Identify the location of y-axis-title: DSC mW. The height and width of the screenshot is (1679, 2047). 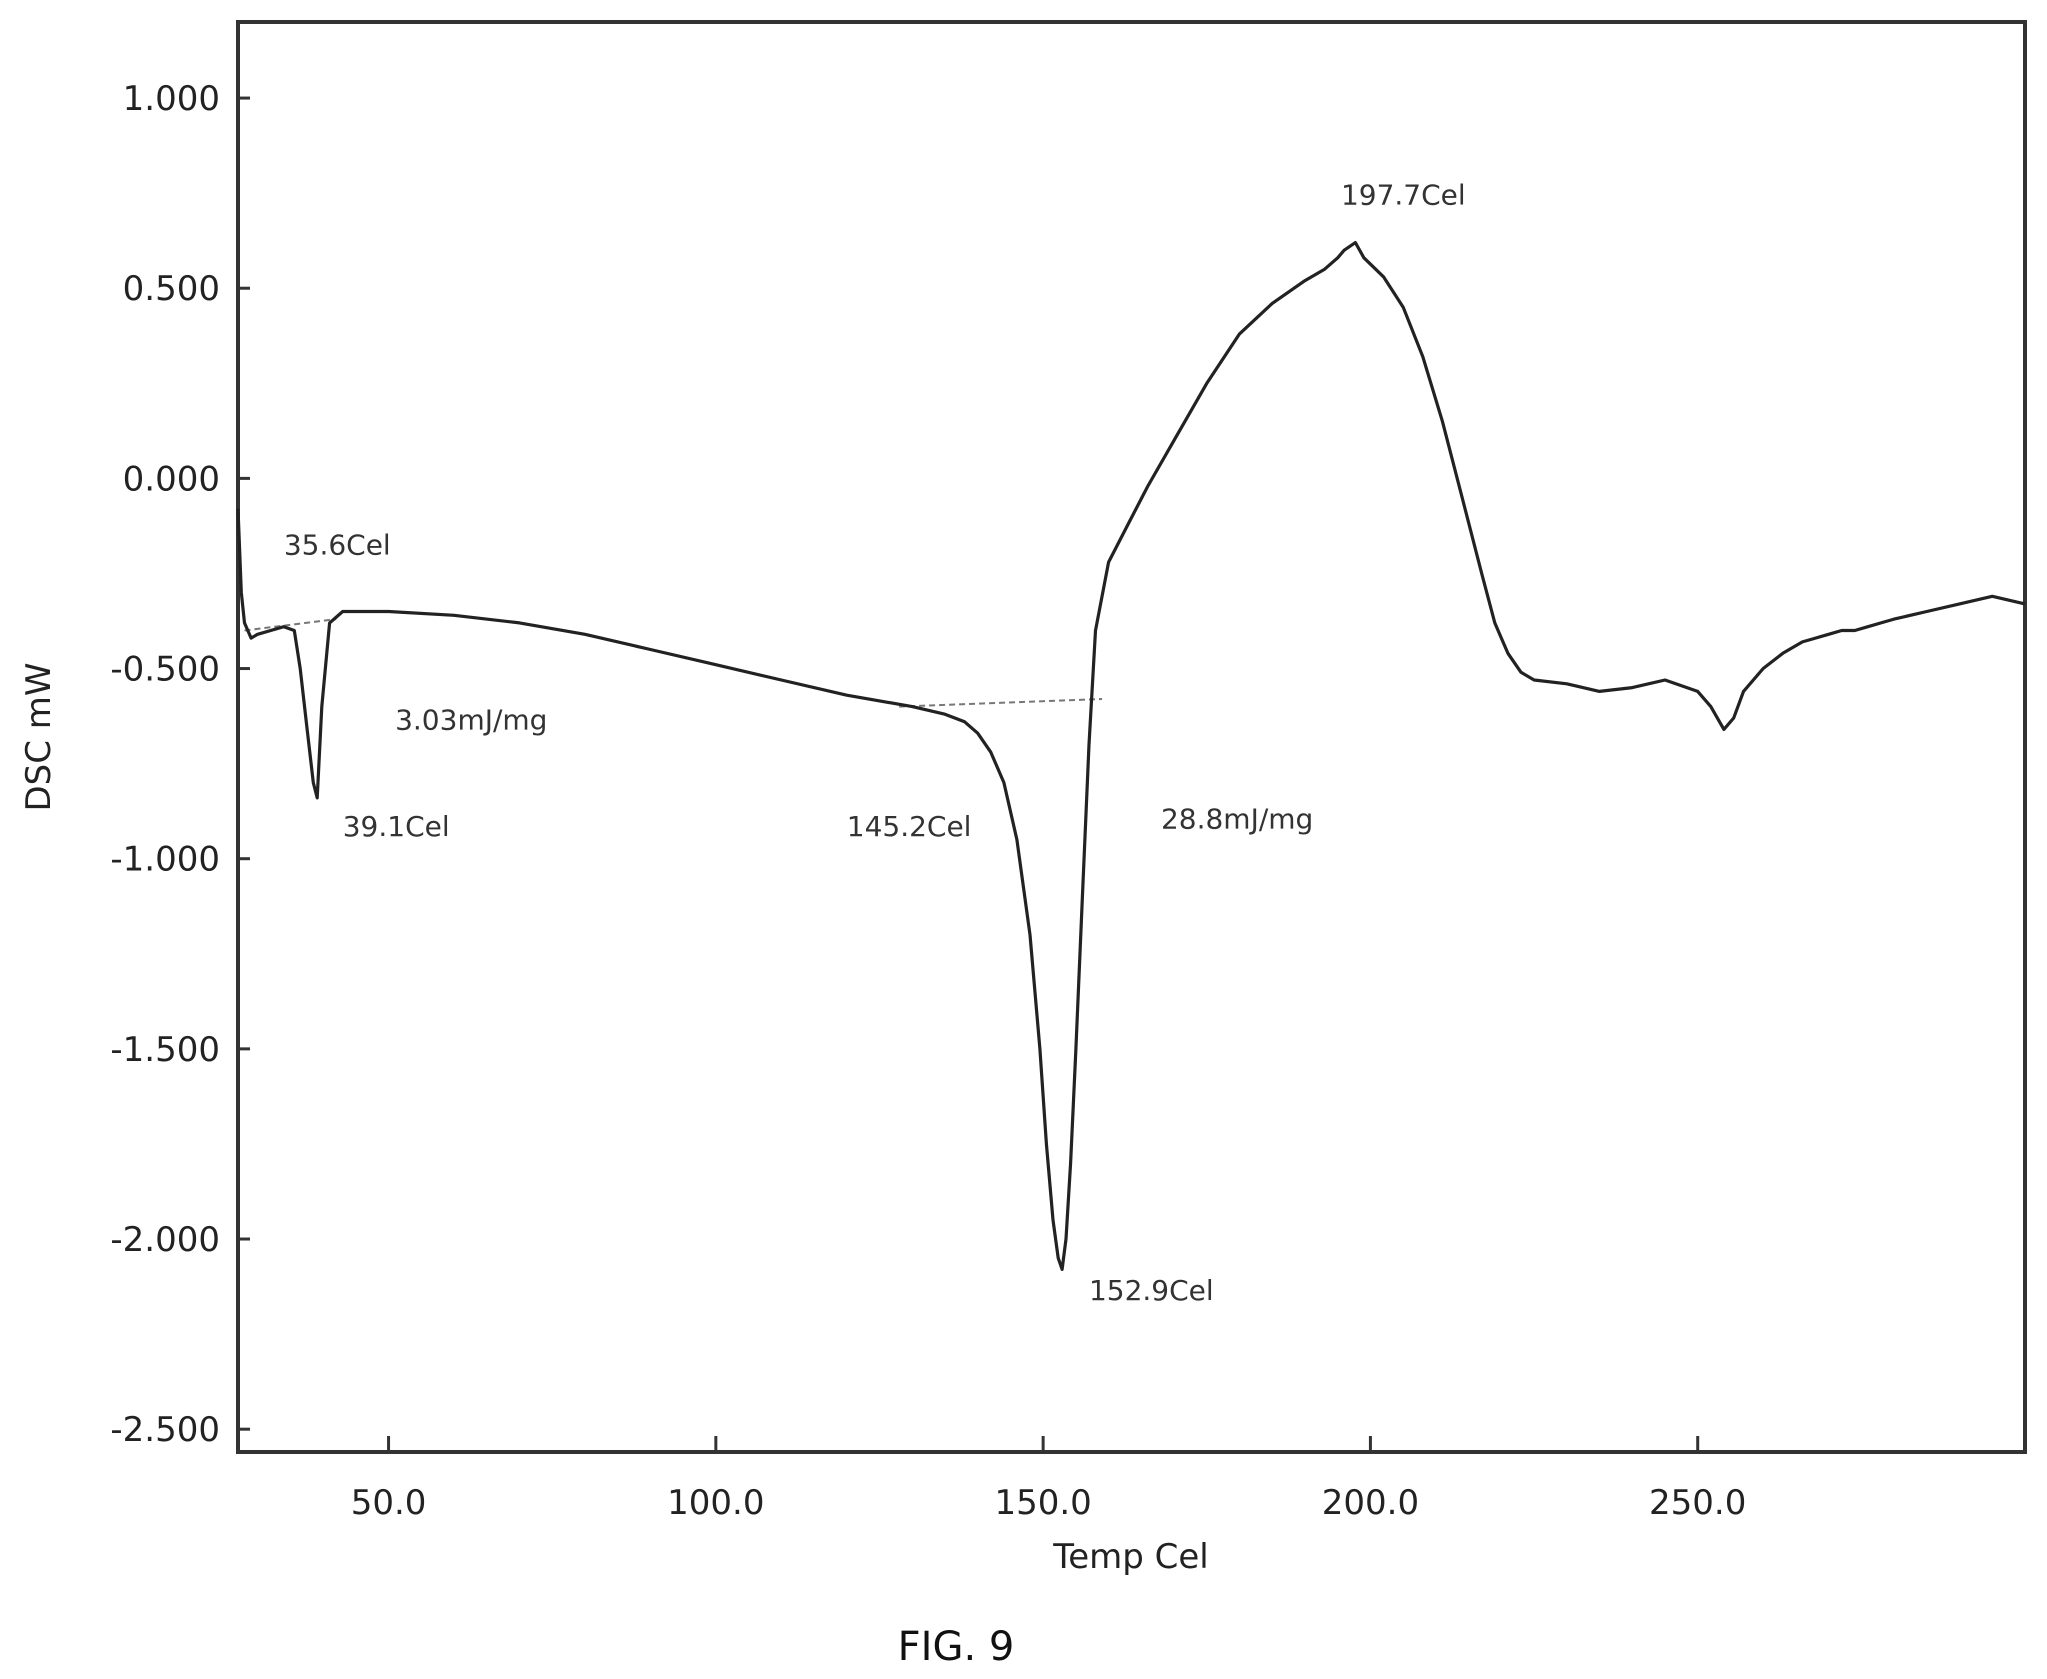
(39, 736).